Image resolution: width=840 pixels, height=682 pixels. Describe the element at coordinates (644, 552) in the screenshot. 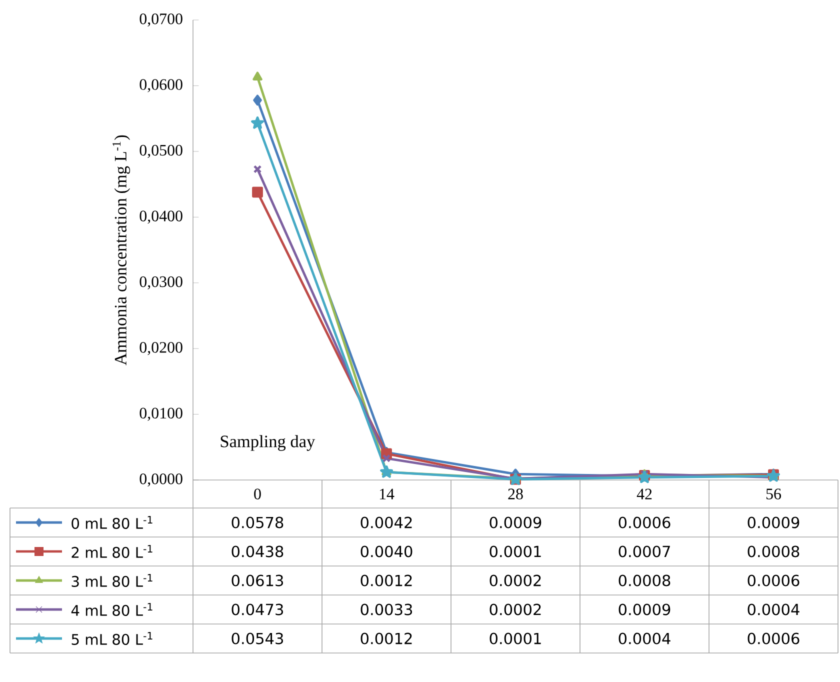

I see `data-label: 0.0007` at that location.